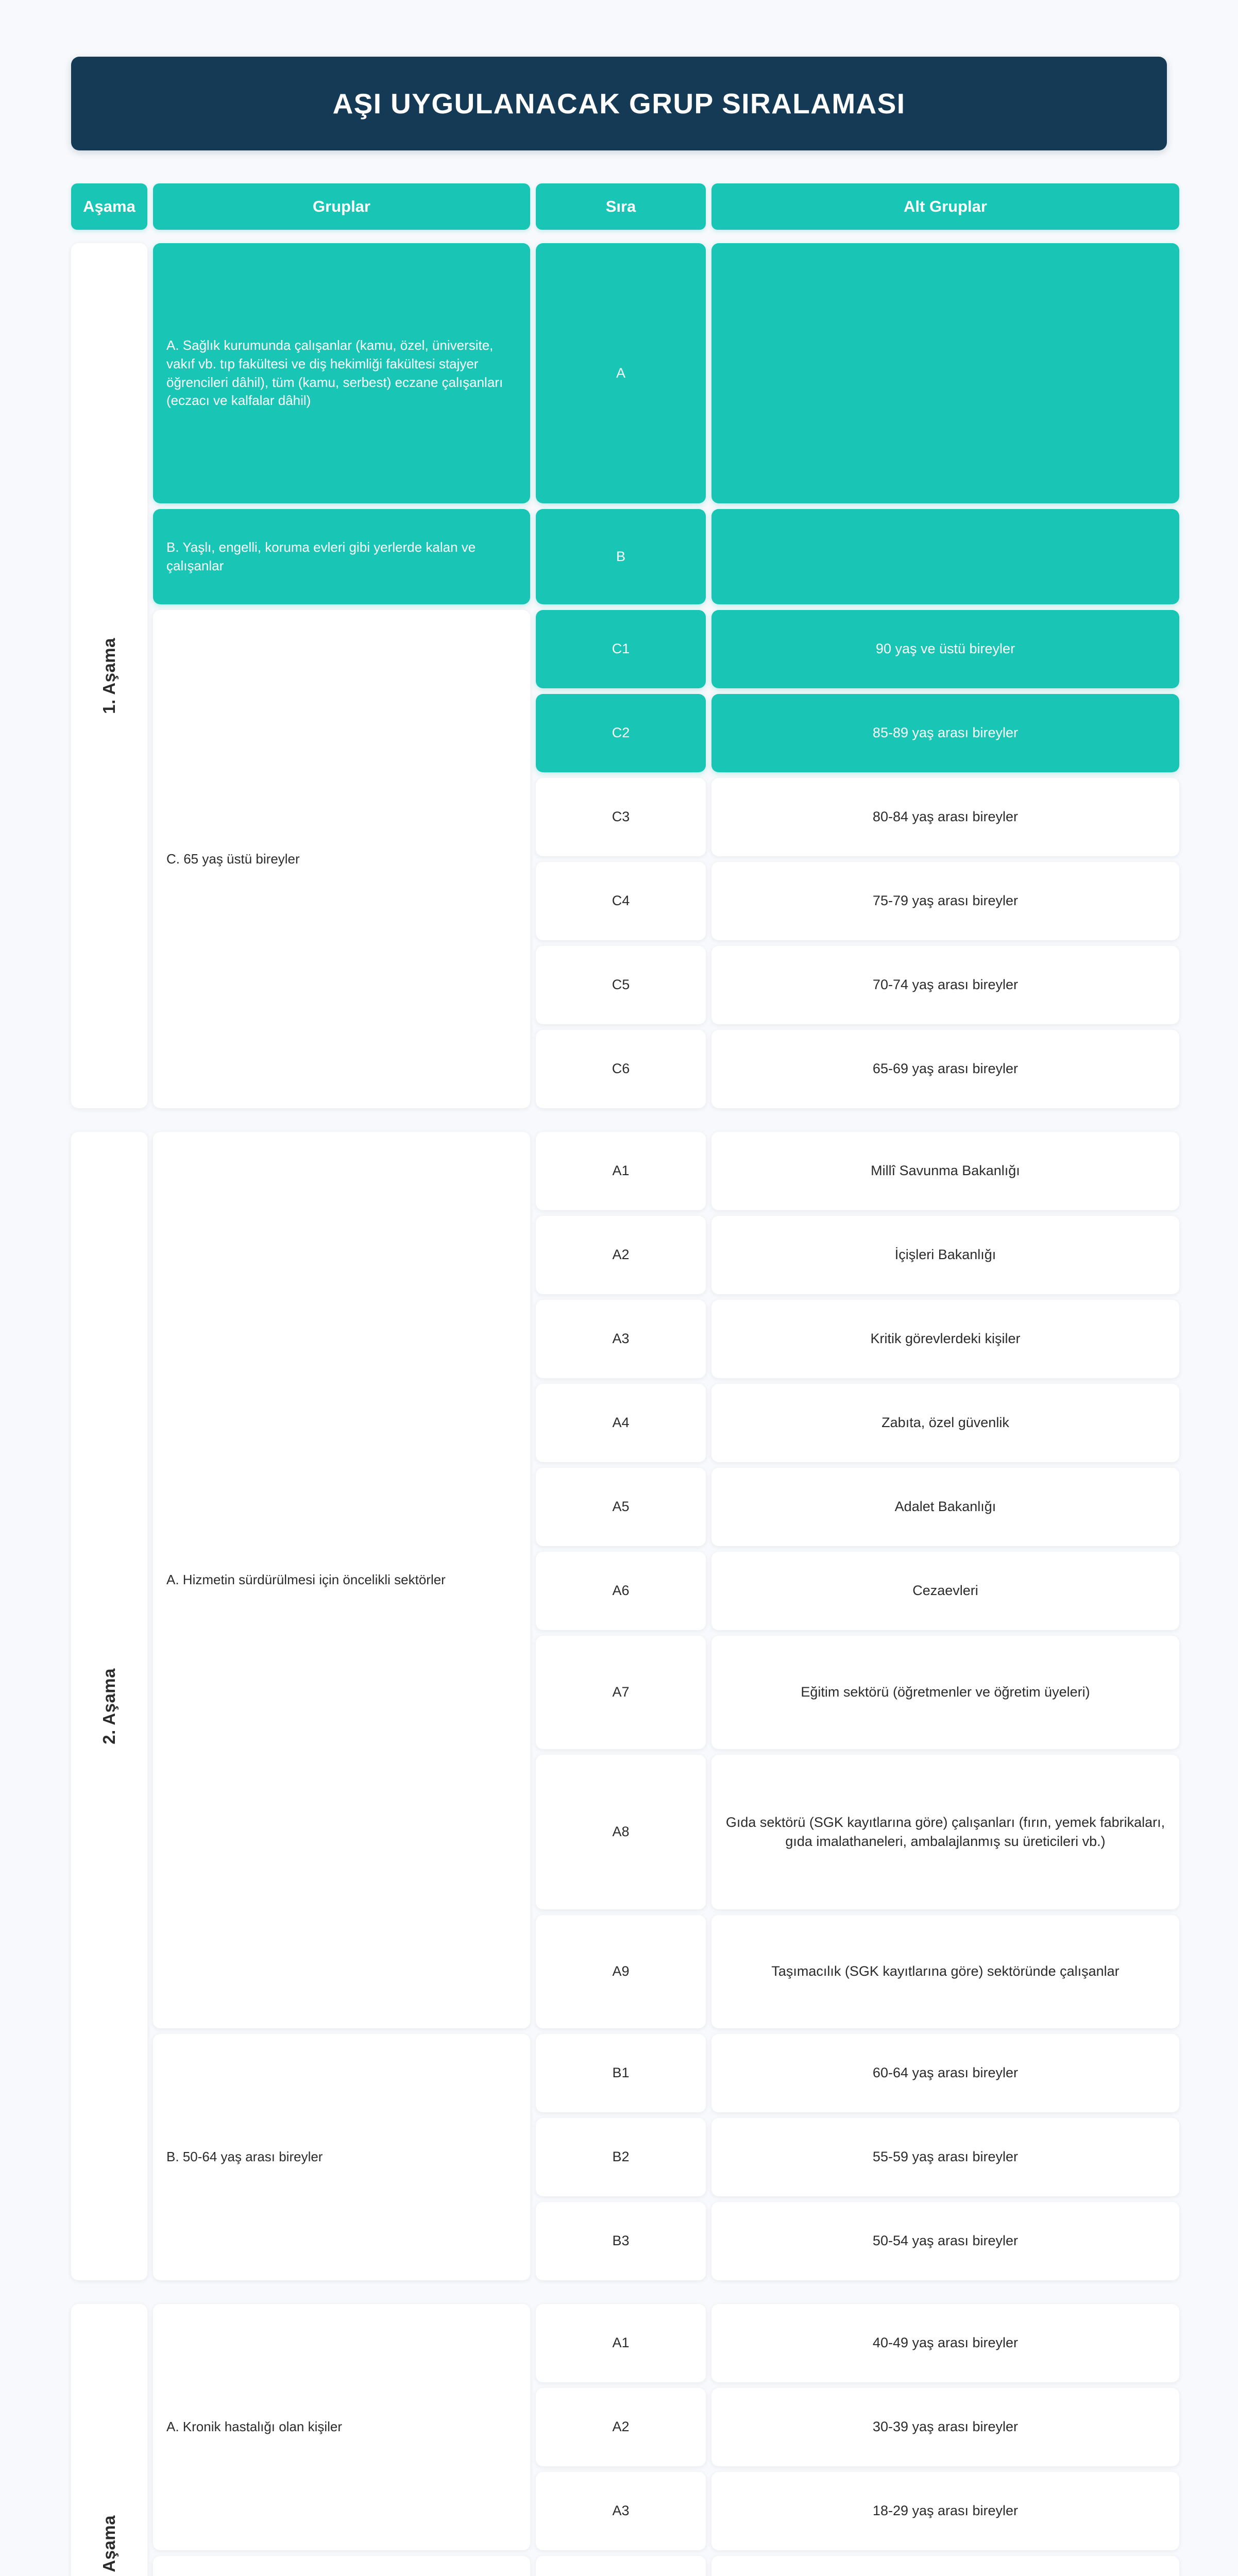  What do you see at coordinates (857, 733) in the screenshot?
I see `table-row: C2 85-89 yaş arası bireyler` at bounding box center [857, 733].